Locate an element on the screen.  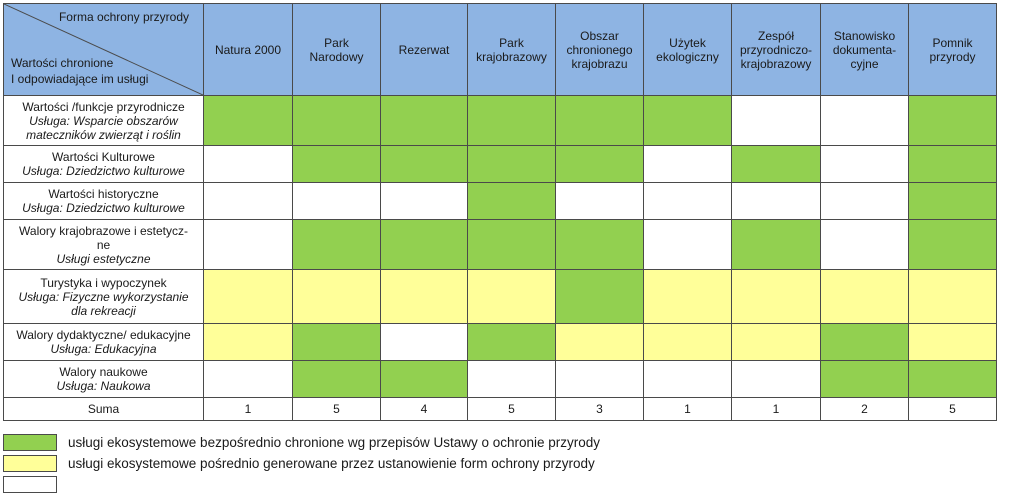
column-header-line: Pomnik is located at coordinates (952, 42).